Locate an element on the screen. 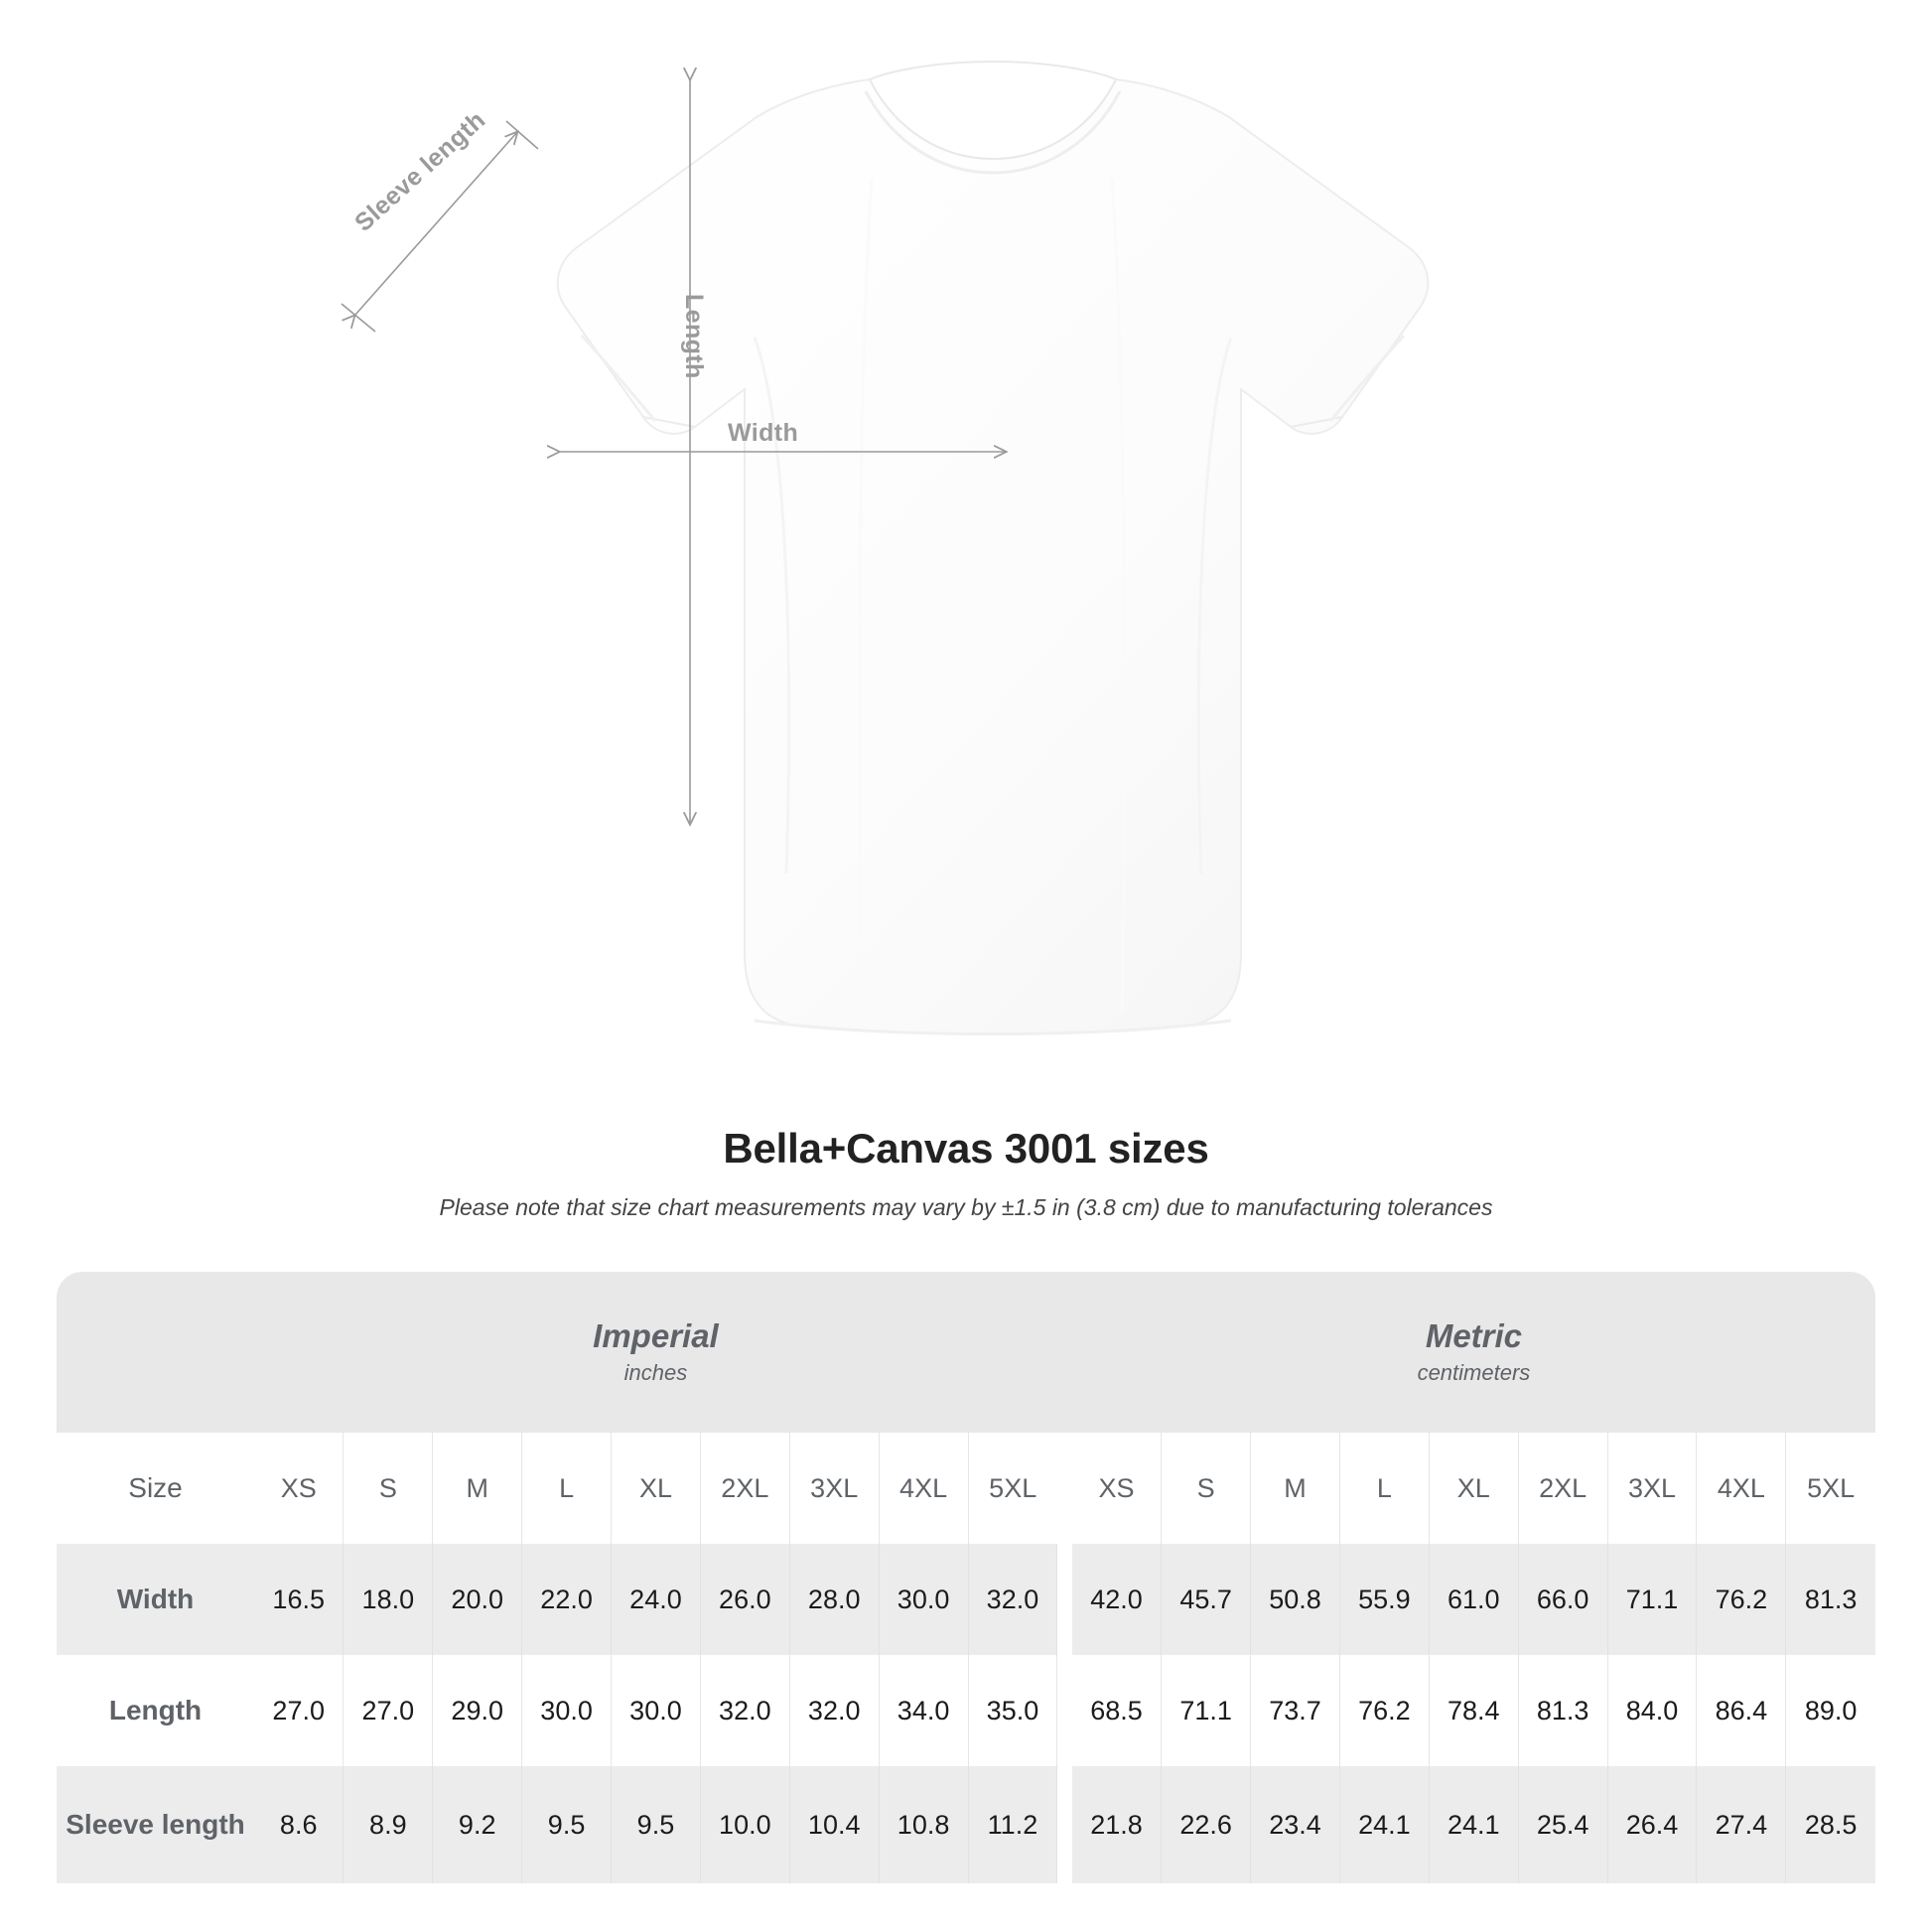 This screenshot has width=1932, height=1932. cell-sleeve-metric-s: 22.6 is located at coordinates (1206, 1825).